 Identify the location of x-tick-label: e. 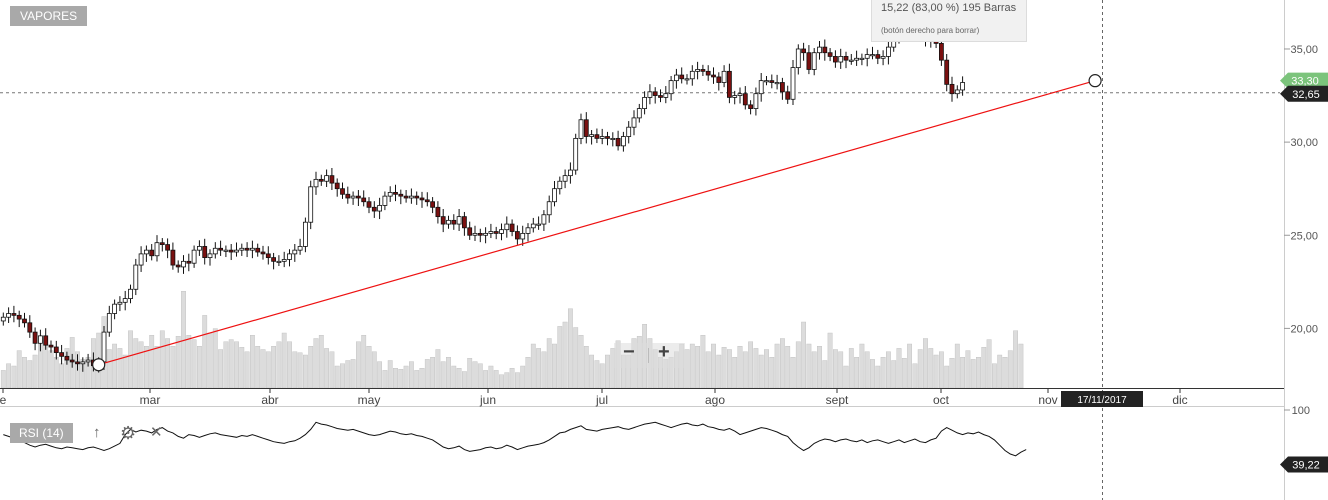
(3, 400).